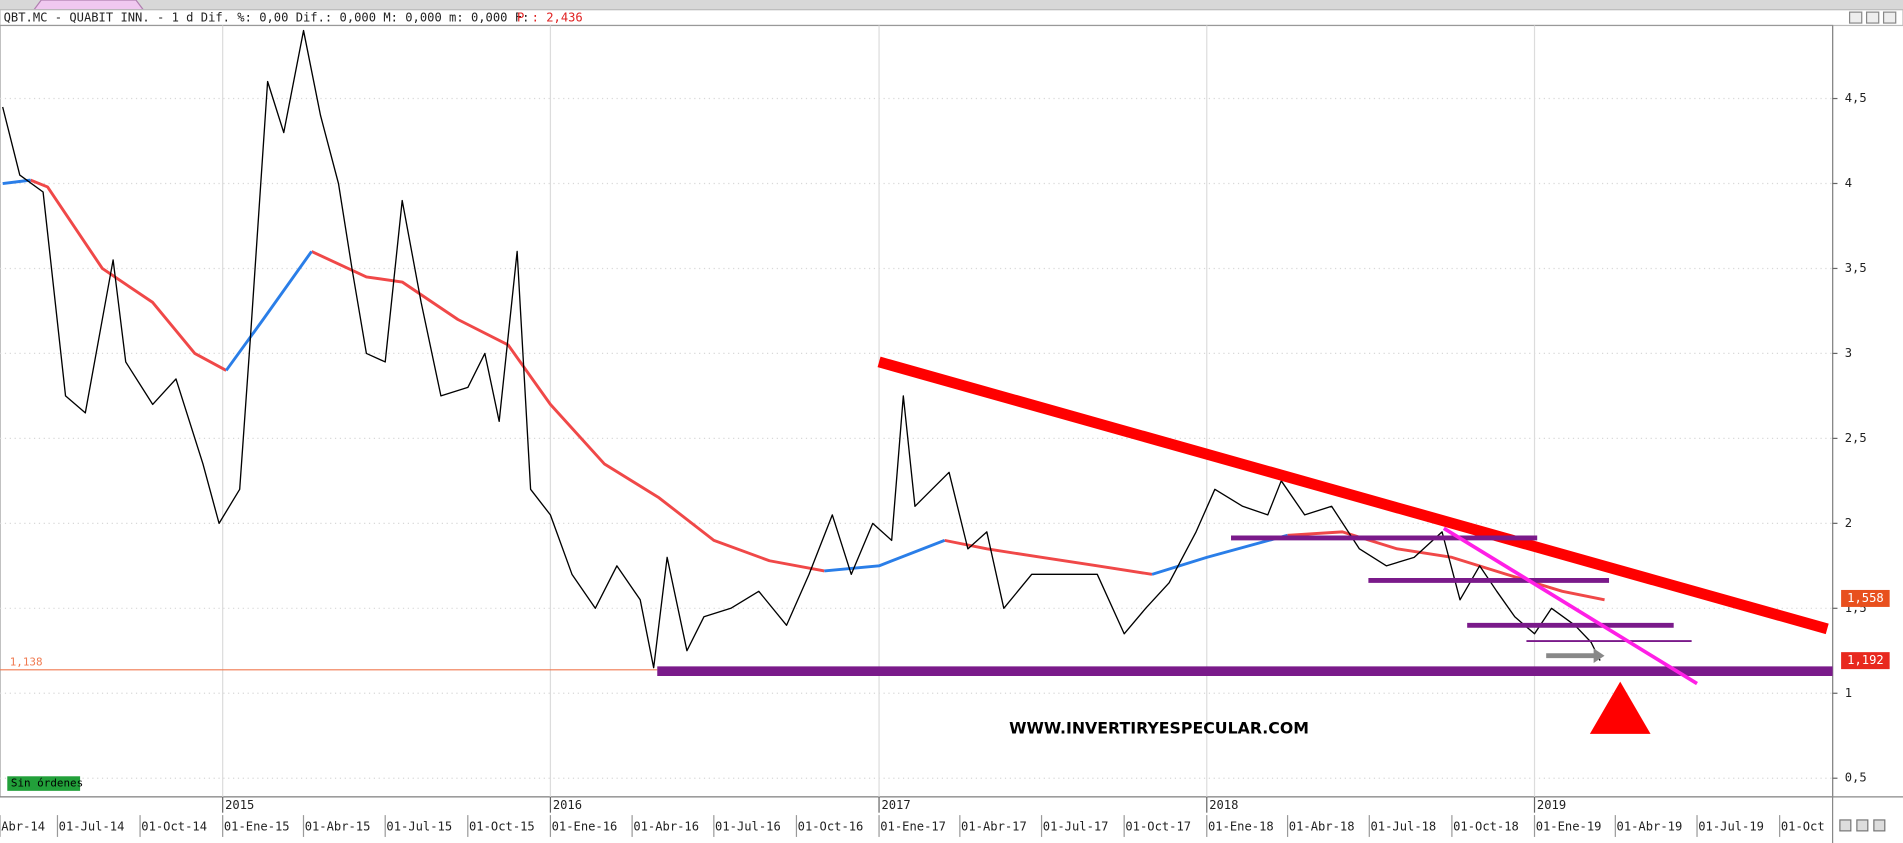 The width and height of the screenshot is (1903, 843). Describe the element at coordinates (1803, 827) in the screenshot. I see `x-tick-label: 01-Oct` at that location.